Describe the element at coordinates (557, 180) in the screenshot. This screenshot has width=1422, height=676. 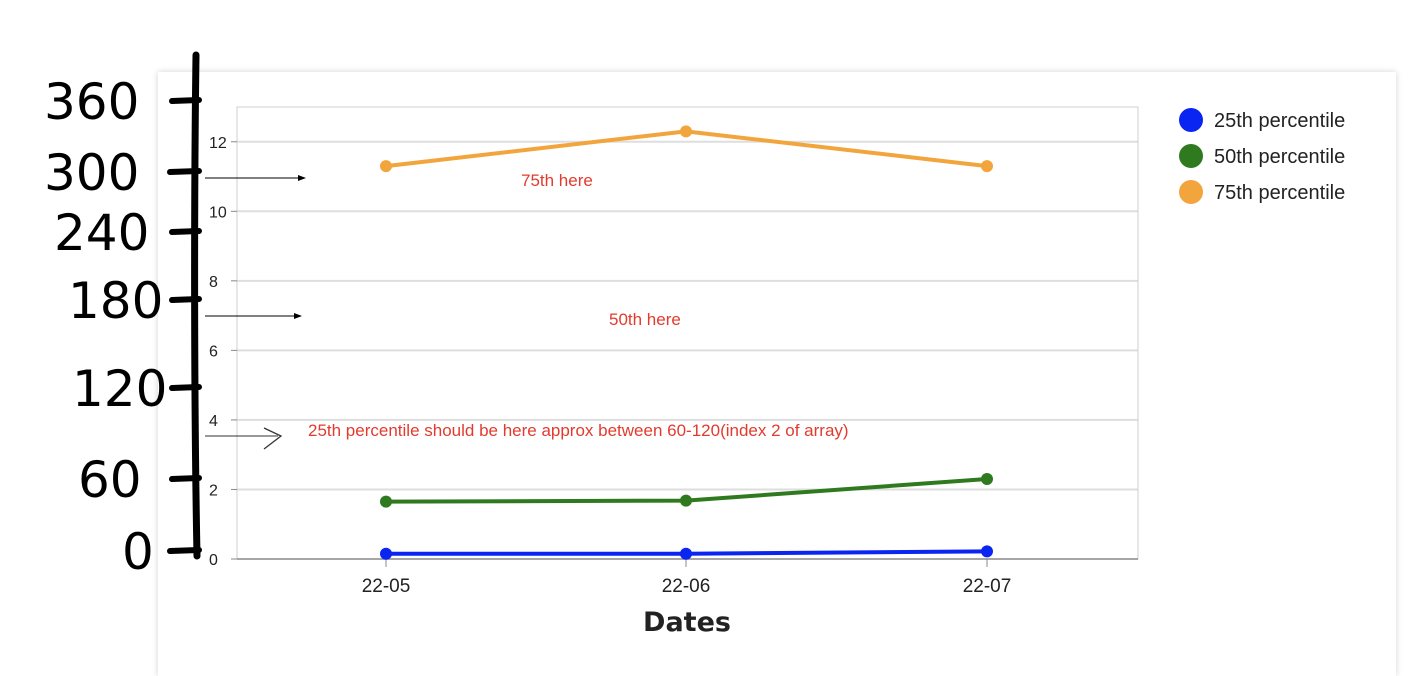
I see `annotation-text: 75th here` at that location.